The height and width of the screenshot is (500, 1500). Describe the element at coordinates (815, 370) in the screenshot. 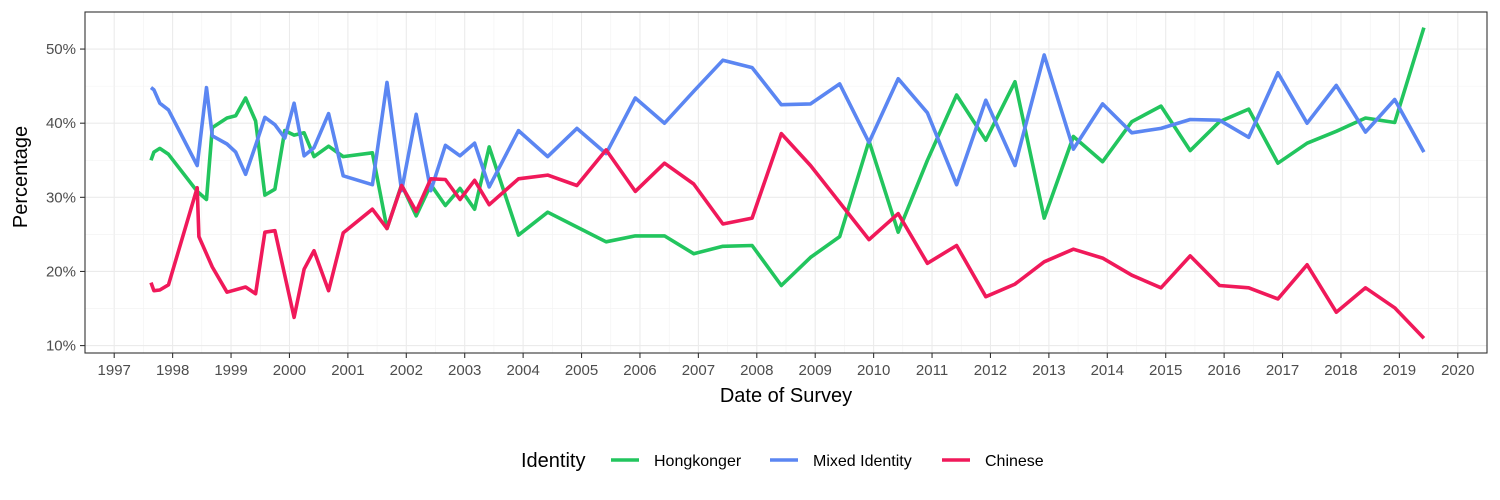

I see `x-tick-label: 2009` at that location.